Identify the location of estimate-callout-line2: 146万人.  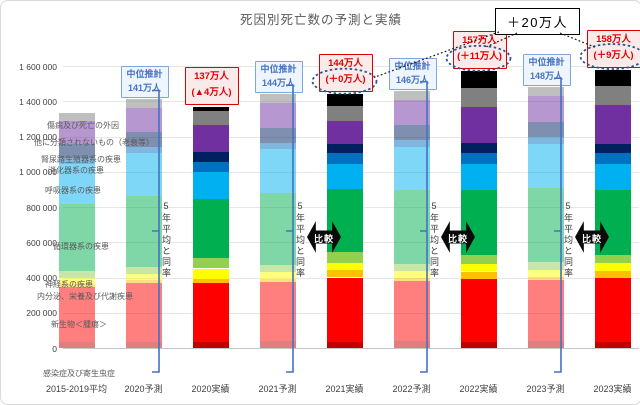
(413, 80).